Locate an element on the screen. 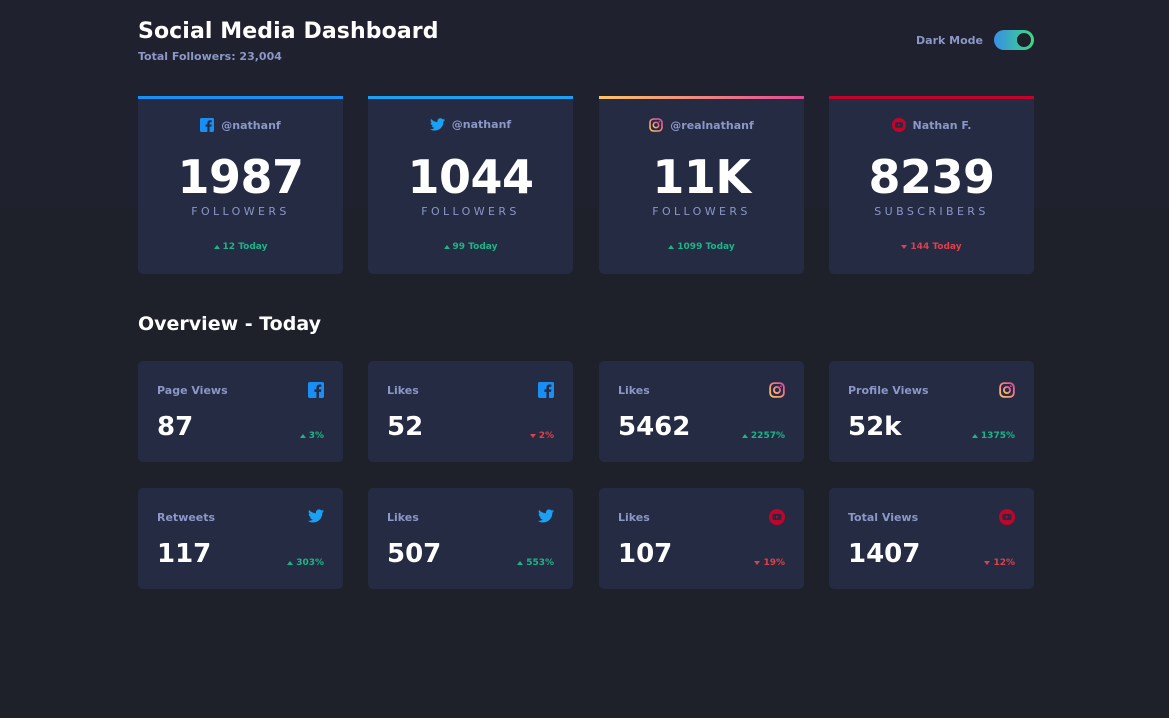  total-followers: Total Followers: 23,004 is located at coordinates (210, 56).